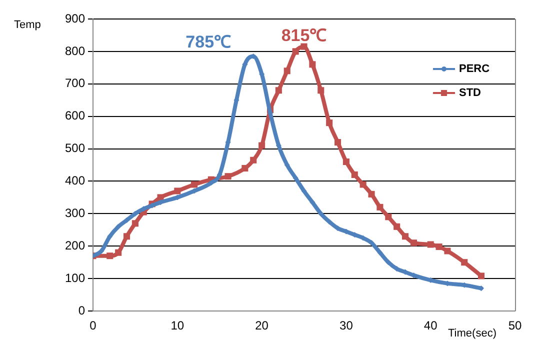 The height and width of the screenshot is (340, 550). I want to click on legend-label: PERC, so click(474, 69).